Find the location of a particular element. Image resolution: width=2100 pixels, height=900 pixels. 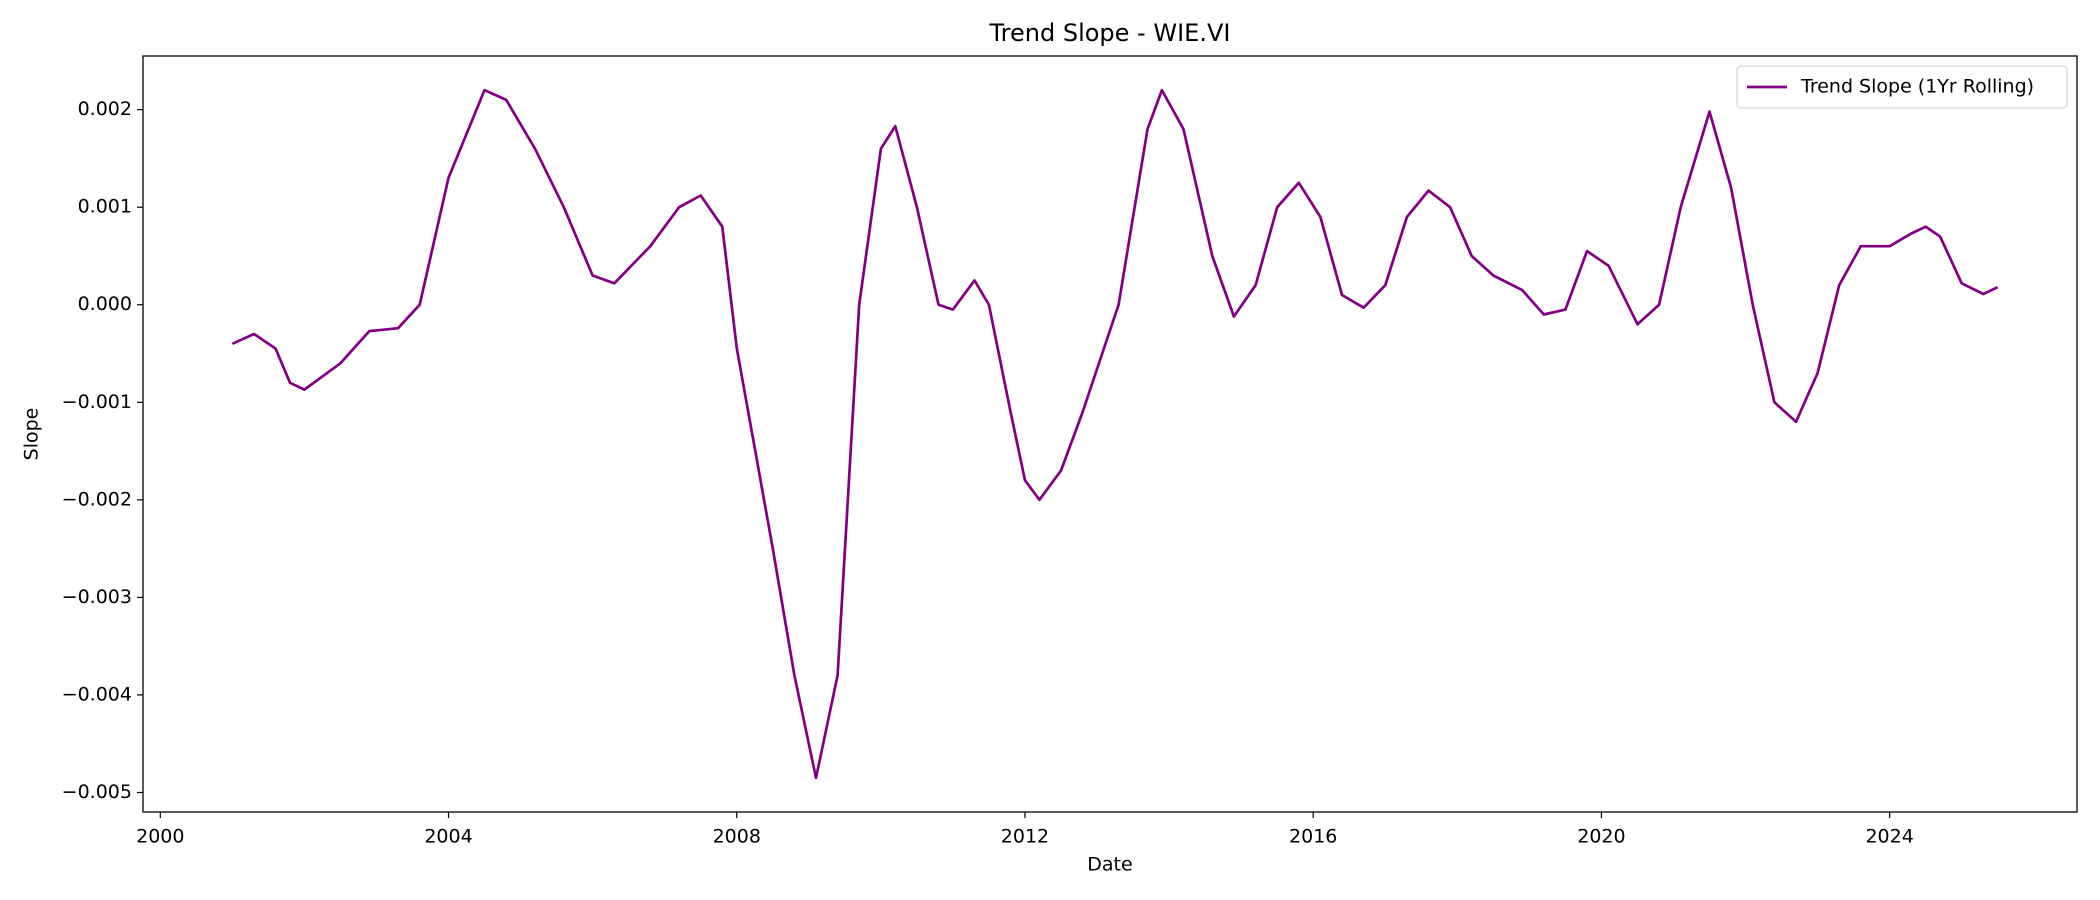

y-axis-label: Slope is located at coordinates (32, 434).